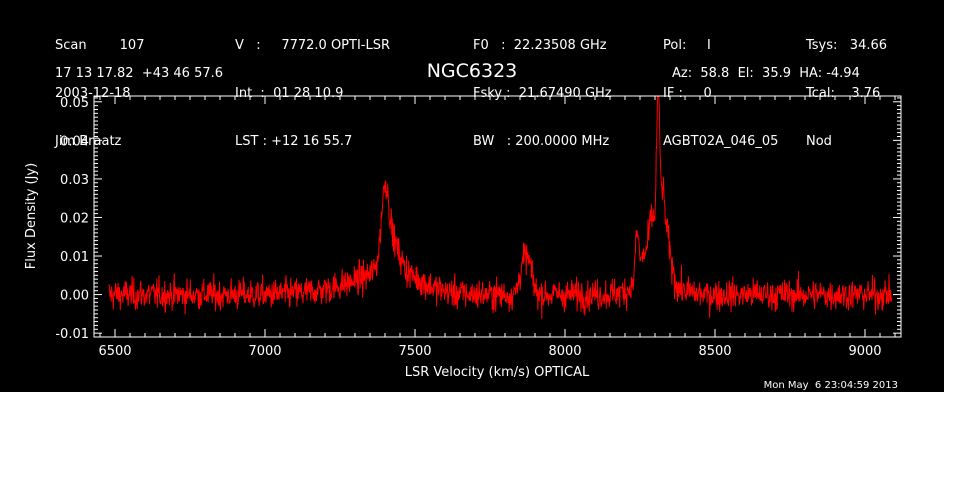 The width and height of the screenshot is (962, 490). Describe the element at coordinates (864, 351) in the screenshot. I see `x-tick-label: 9000` at that location.